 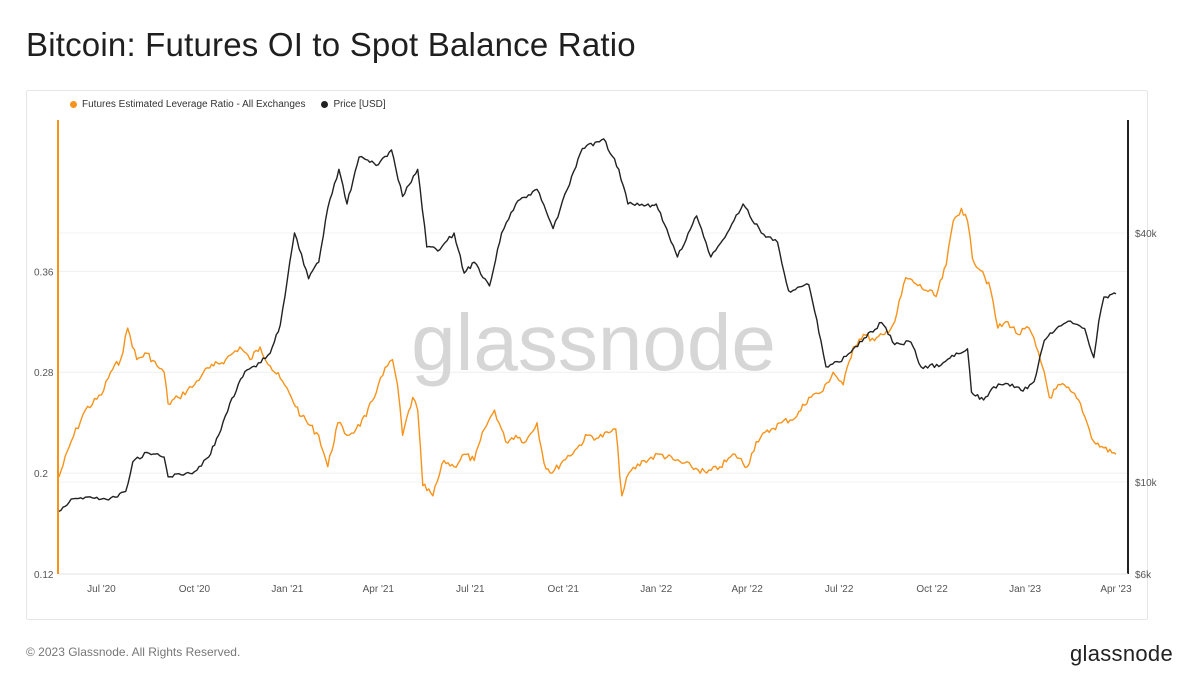 I want to click on legend-item-price: Price [USD], so click(x=353, y=104).